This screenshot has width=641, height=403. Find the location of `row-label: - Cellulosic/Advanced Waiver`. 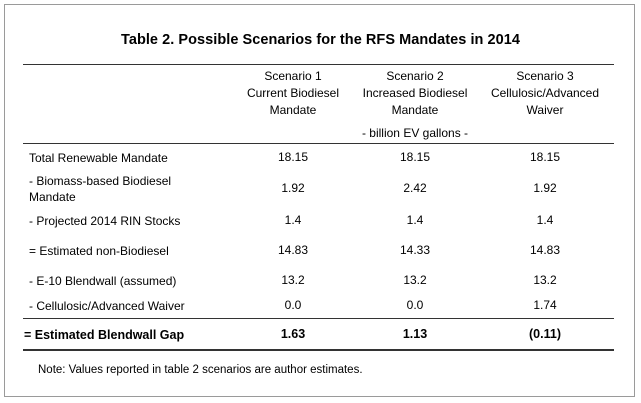

row-label: - Cellulosic/Advanced Waiver is located at coordinates (107, 306).